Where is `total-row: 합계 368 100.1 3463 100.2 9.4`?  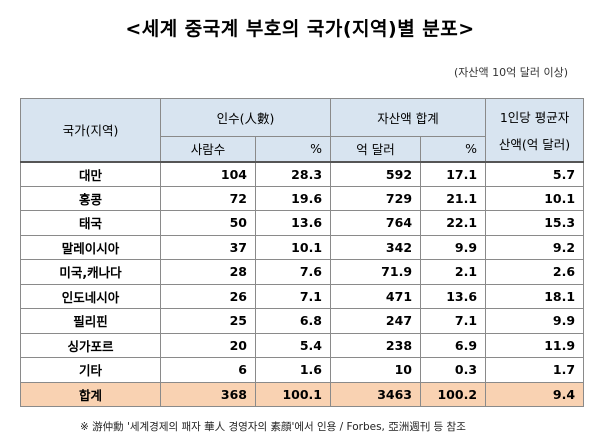 total-row: 합계 368 100.1 3463 100.2 9.4 is located at coordinates (302, 394).